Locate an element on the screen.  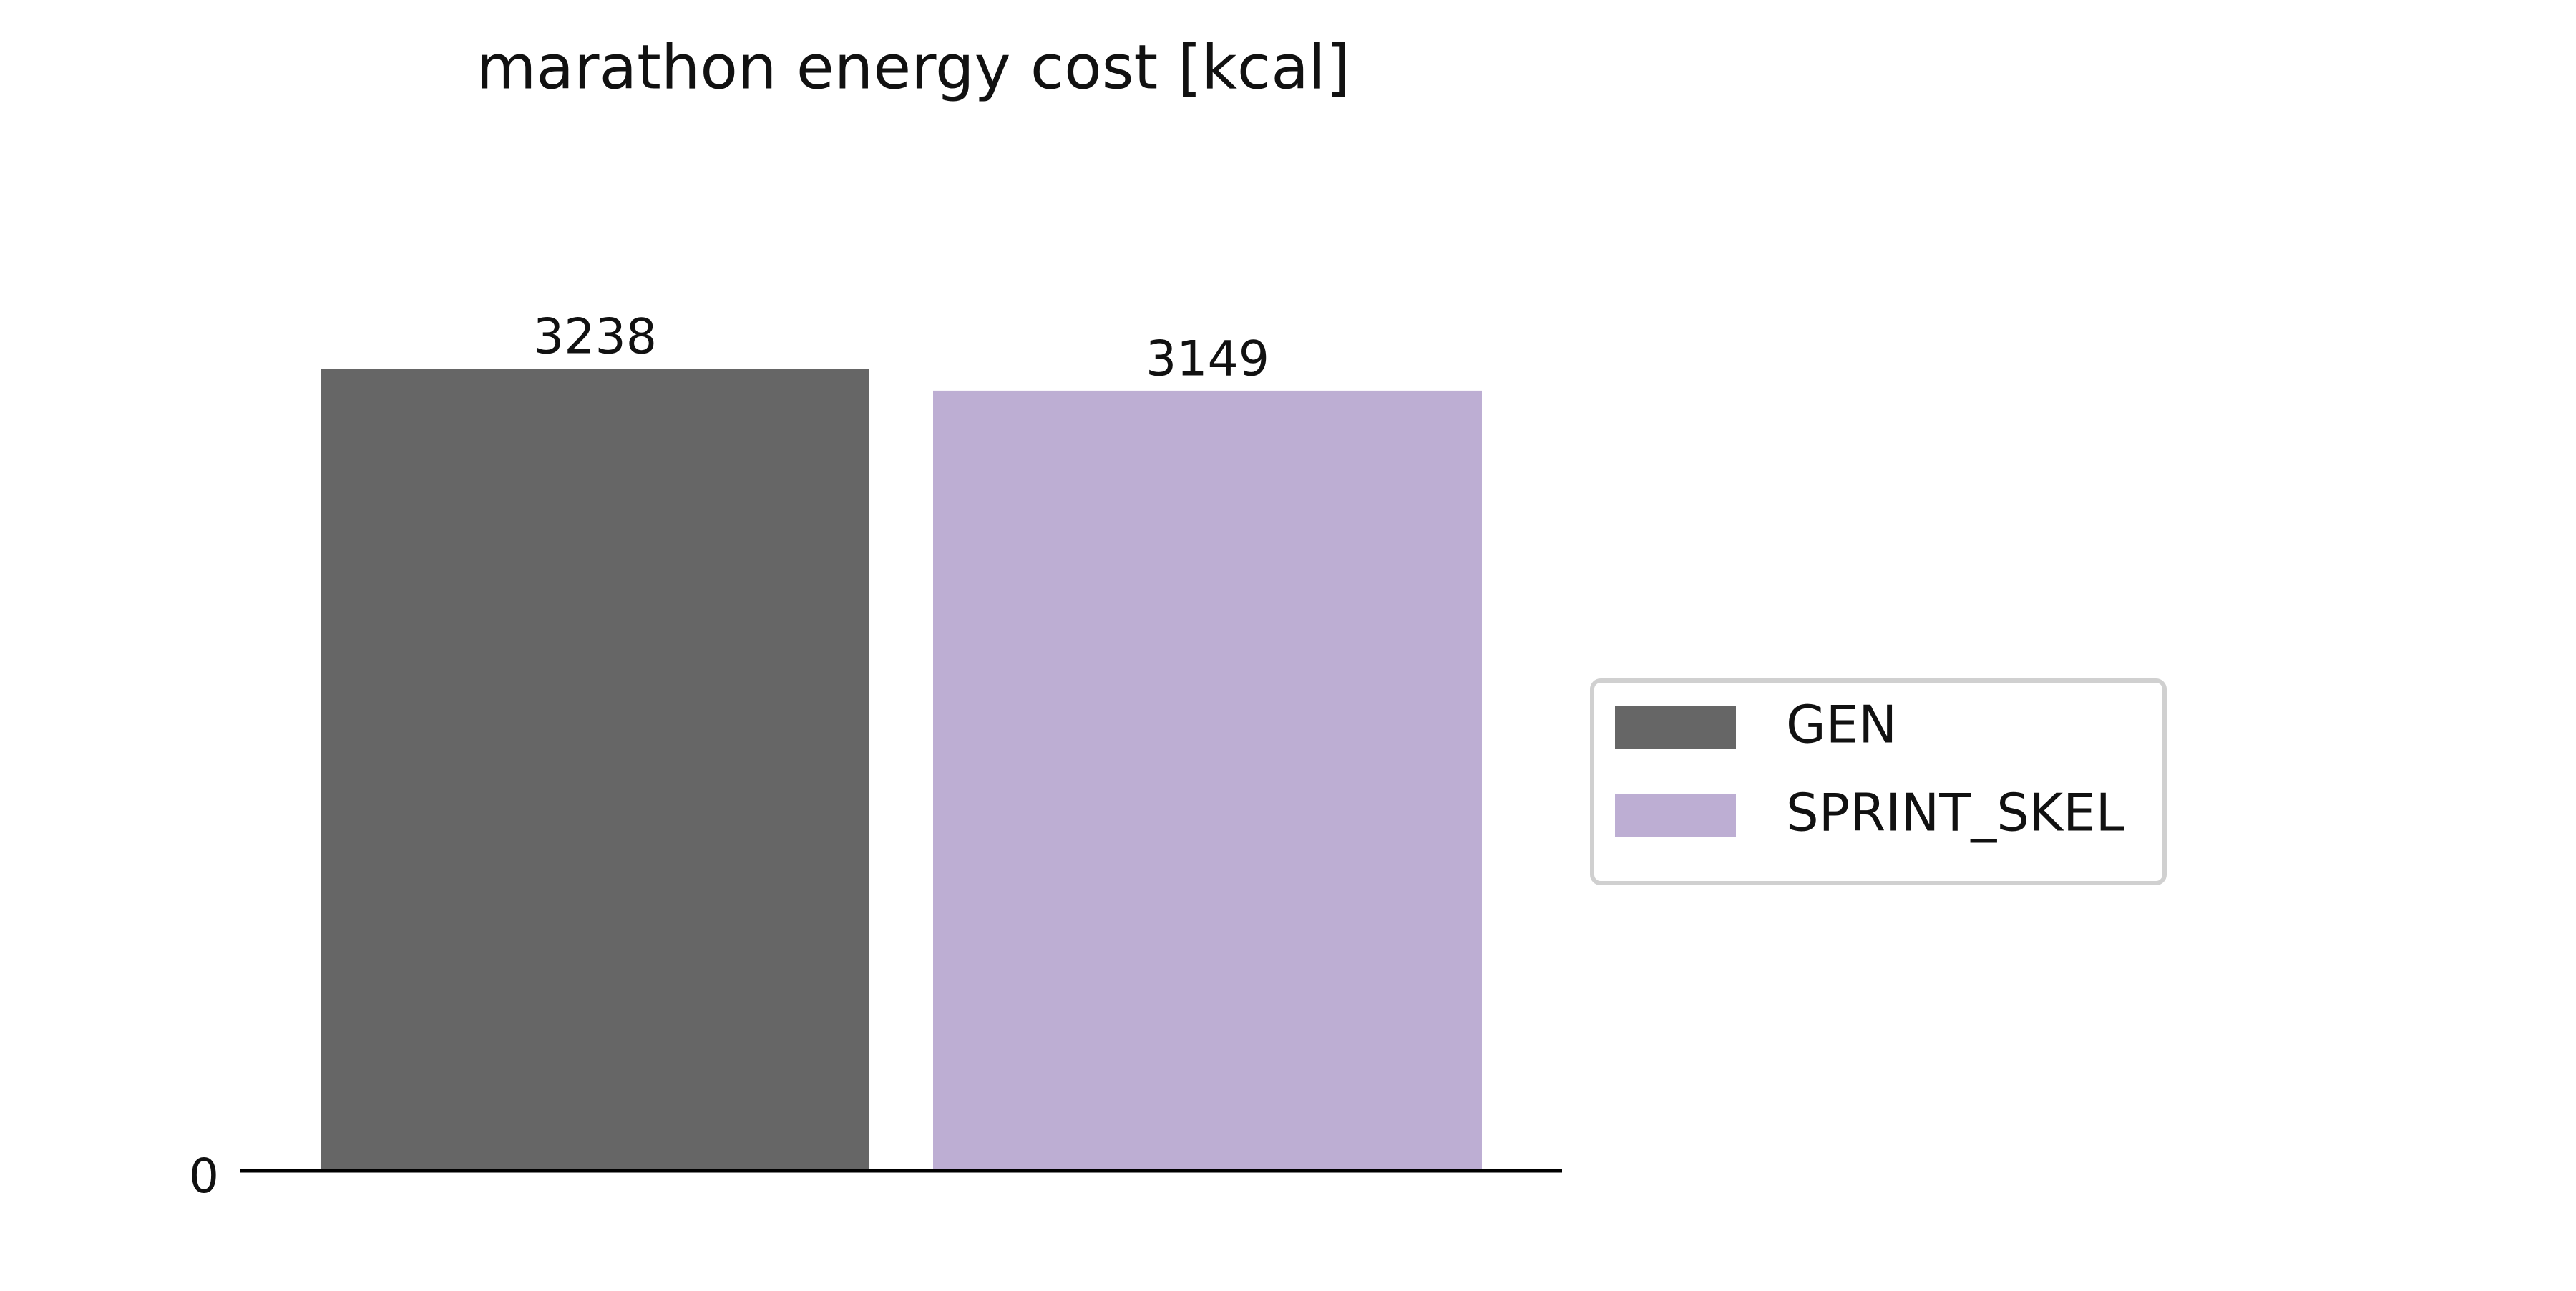
value-label: 3149 is located at coordinates (1207, 359).